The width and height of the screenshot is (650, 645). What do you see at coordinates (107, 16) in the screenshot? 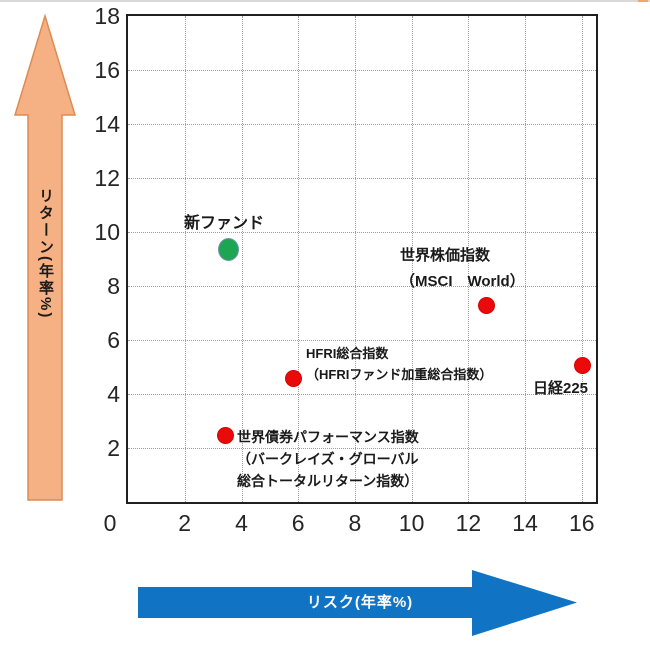
I see `y-tick-label: 18` at bounding box center [107, 16].